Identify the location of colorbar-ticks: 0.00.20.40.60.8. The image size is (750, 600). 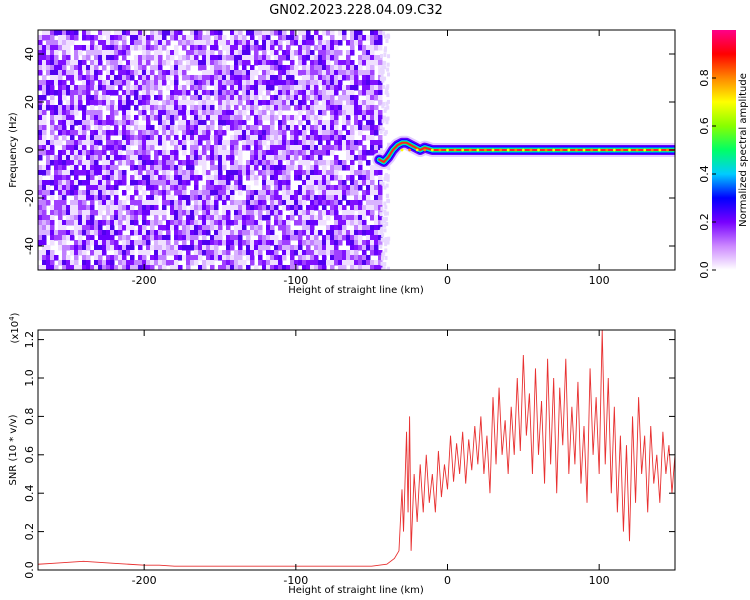
(707, 174).